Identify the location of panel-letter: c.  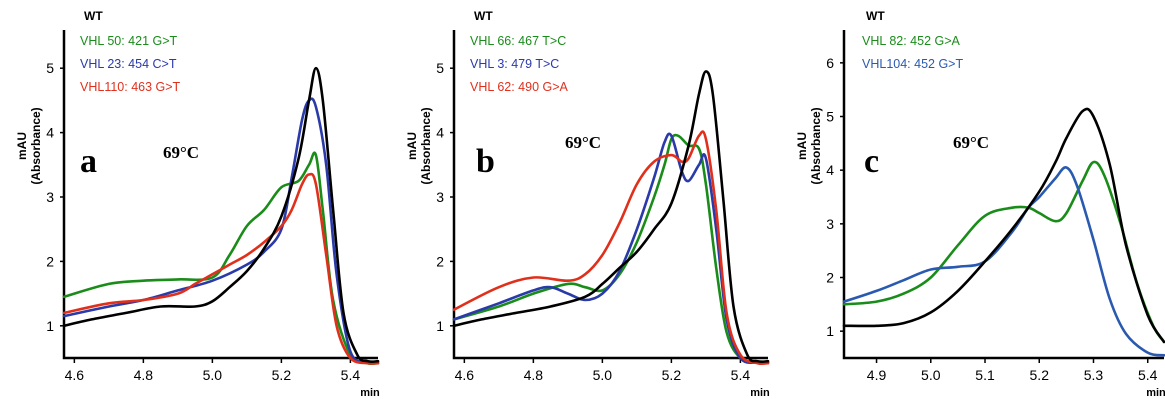
(871, 161).